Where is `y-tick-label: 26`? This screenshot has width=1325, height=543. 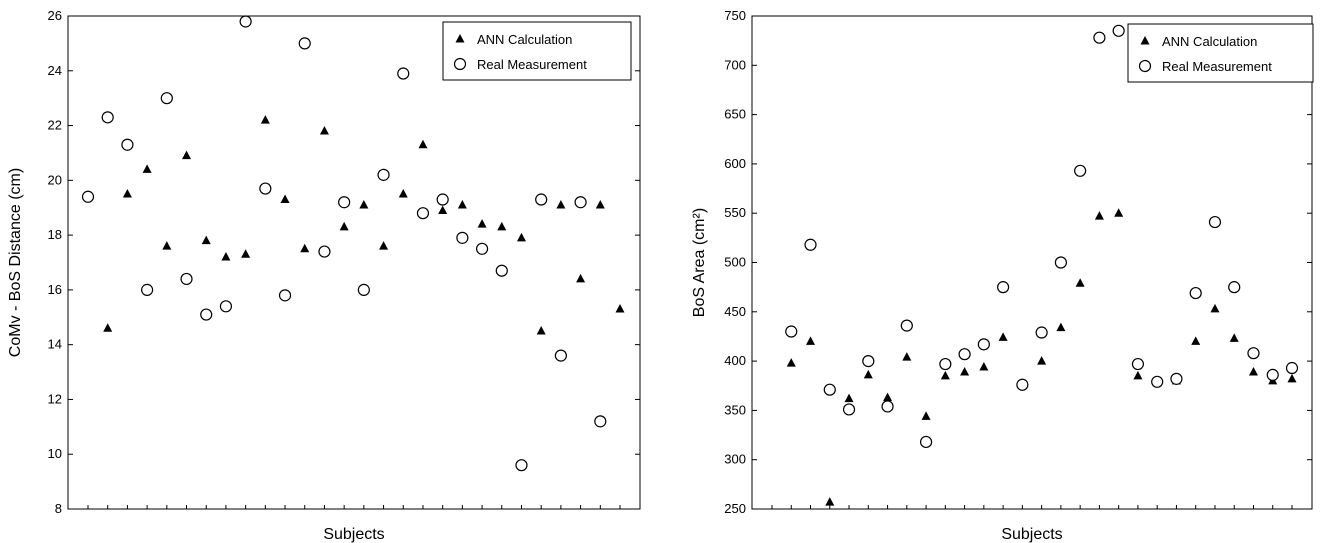 y-tick-label: 26 is located at coordinates (55, 15).